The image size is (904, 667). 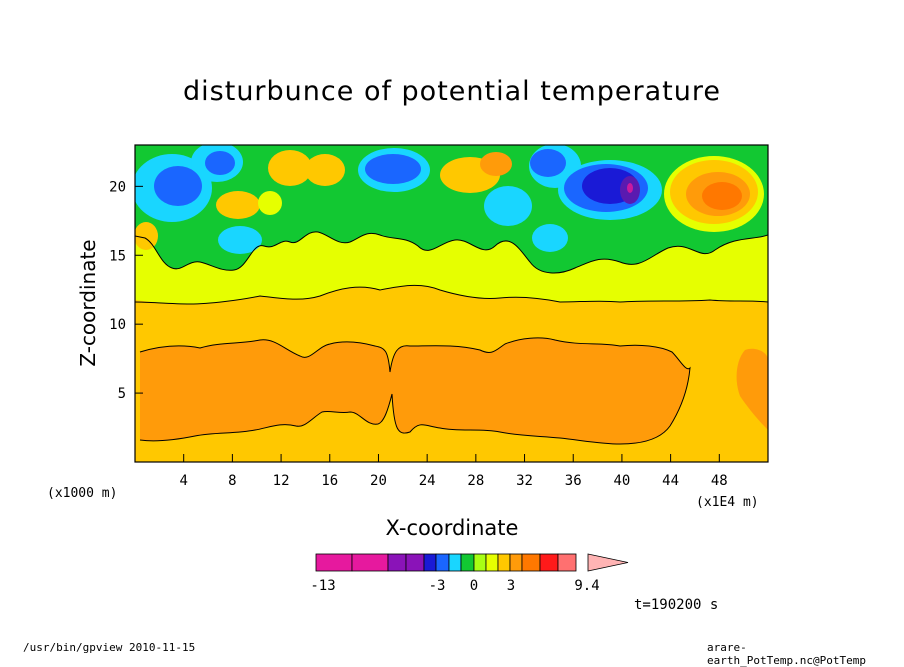 What do you see at coordinates (727, 502) in the screenshot?
I see `x-multiplier-label: (x1E4 m)` at bounding box center [727, 502].